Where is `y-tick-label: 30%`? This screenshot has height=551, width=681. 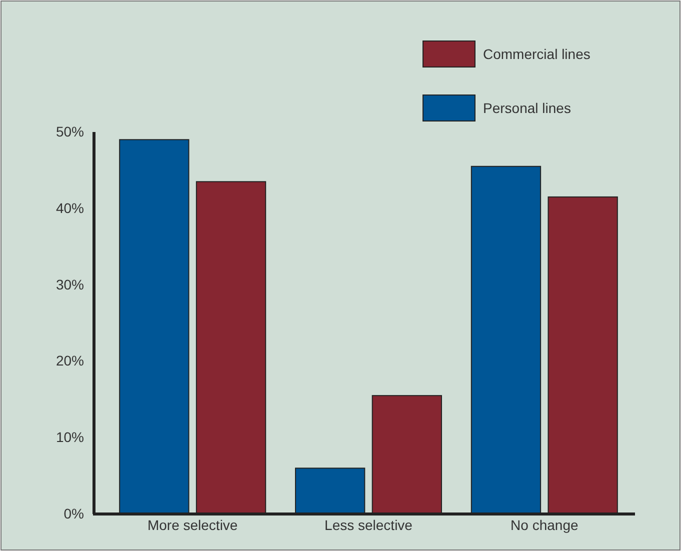 y-tick-label: 30% is located at coordinates (70, 284).